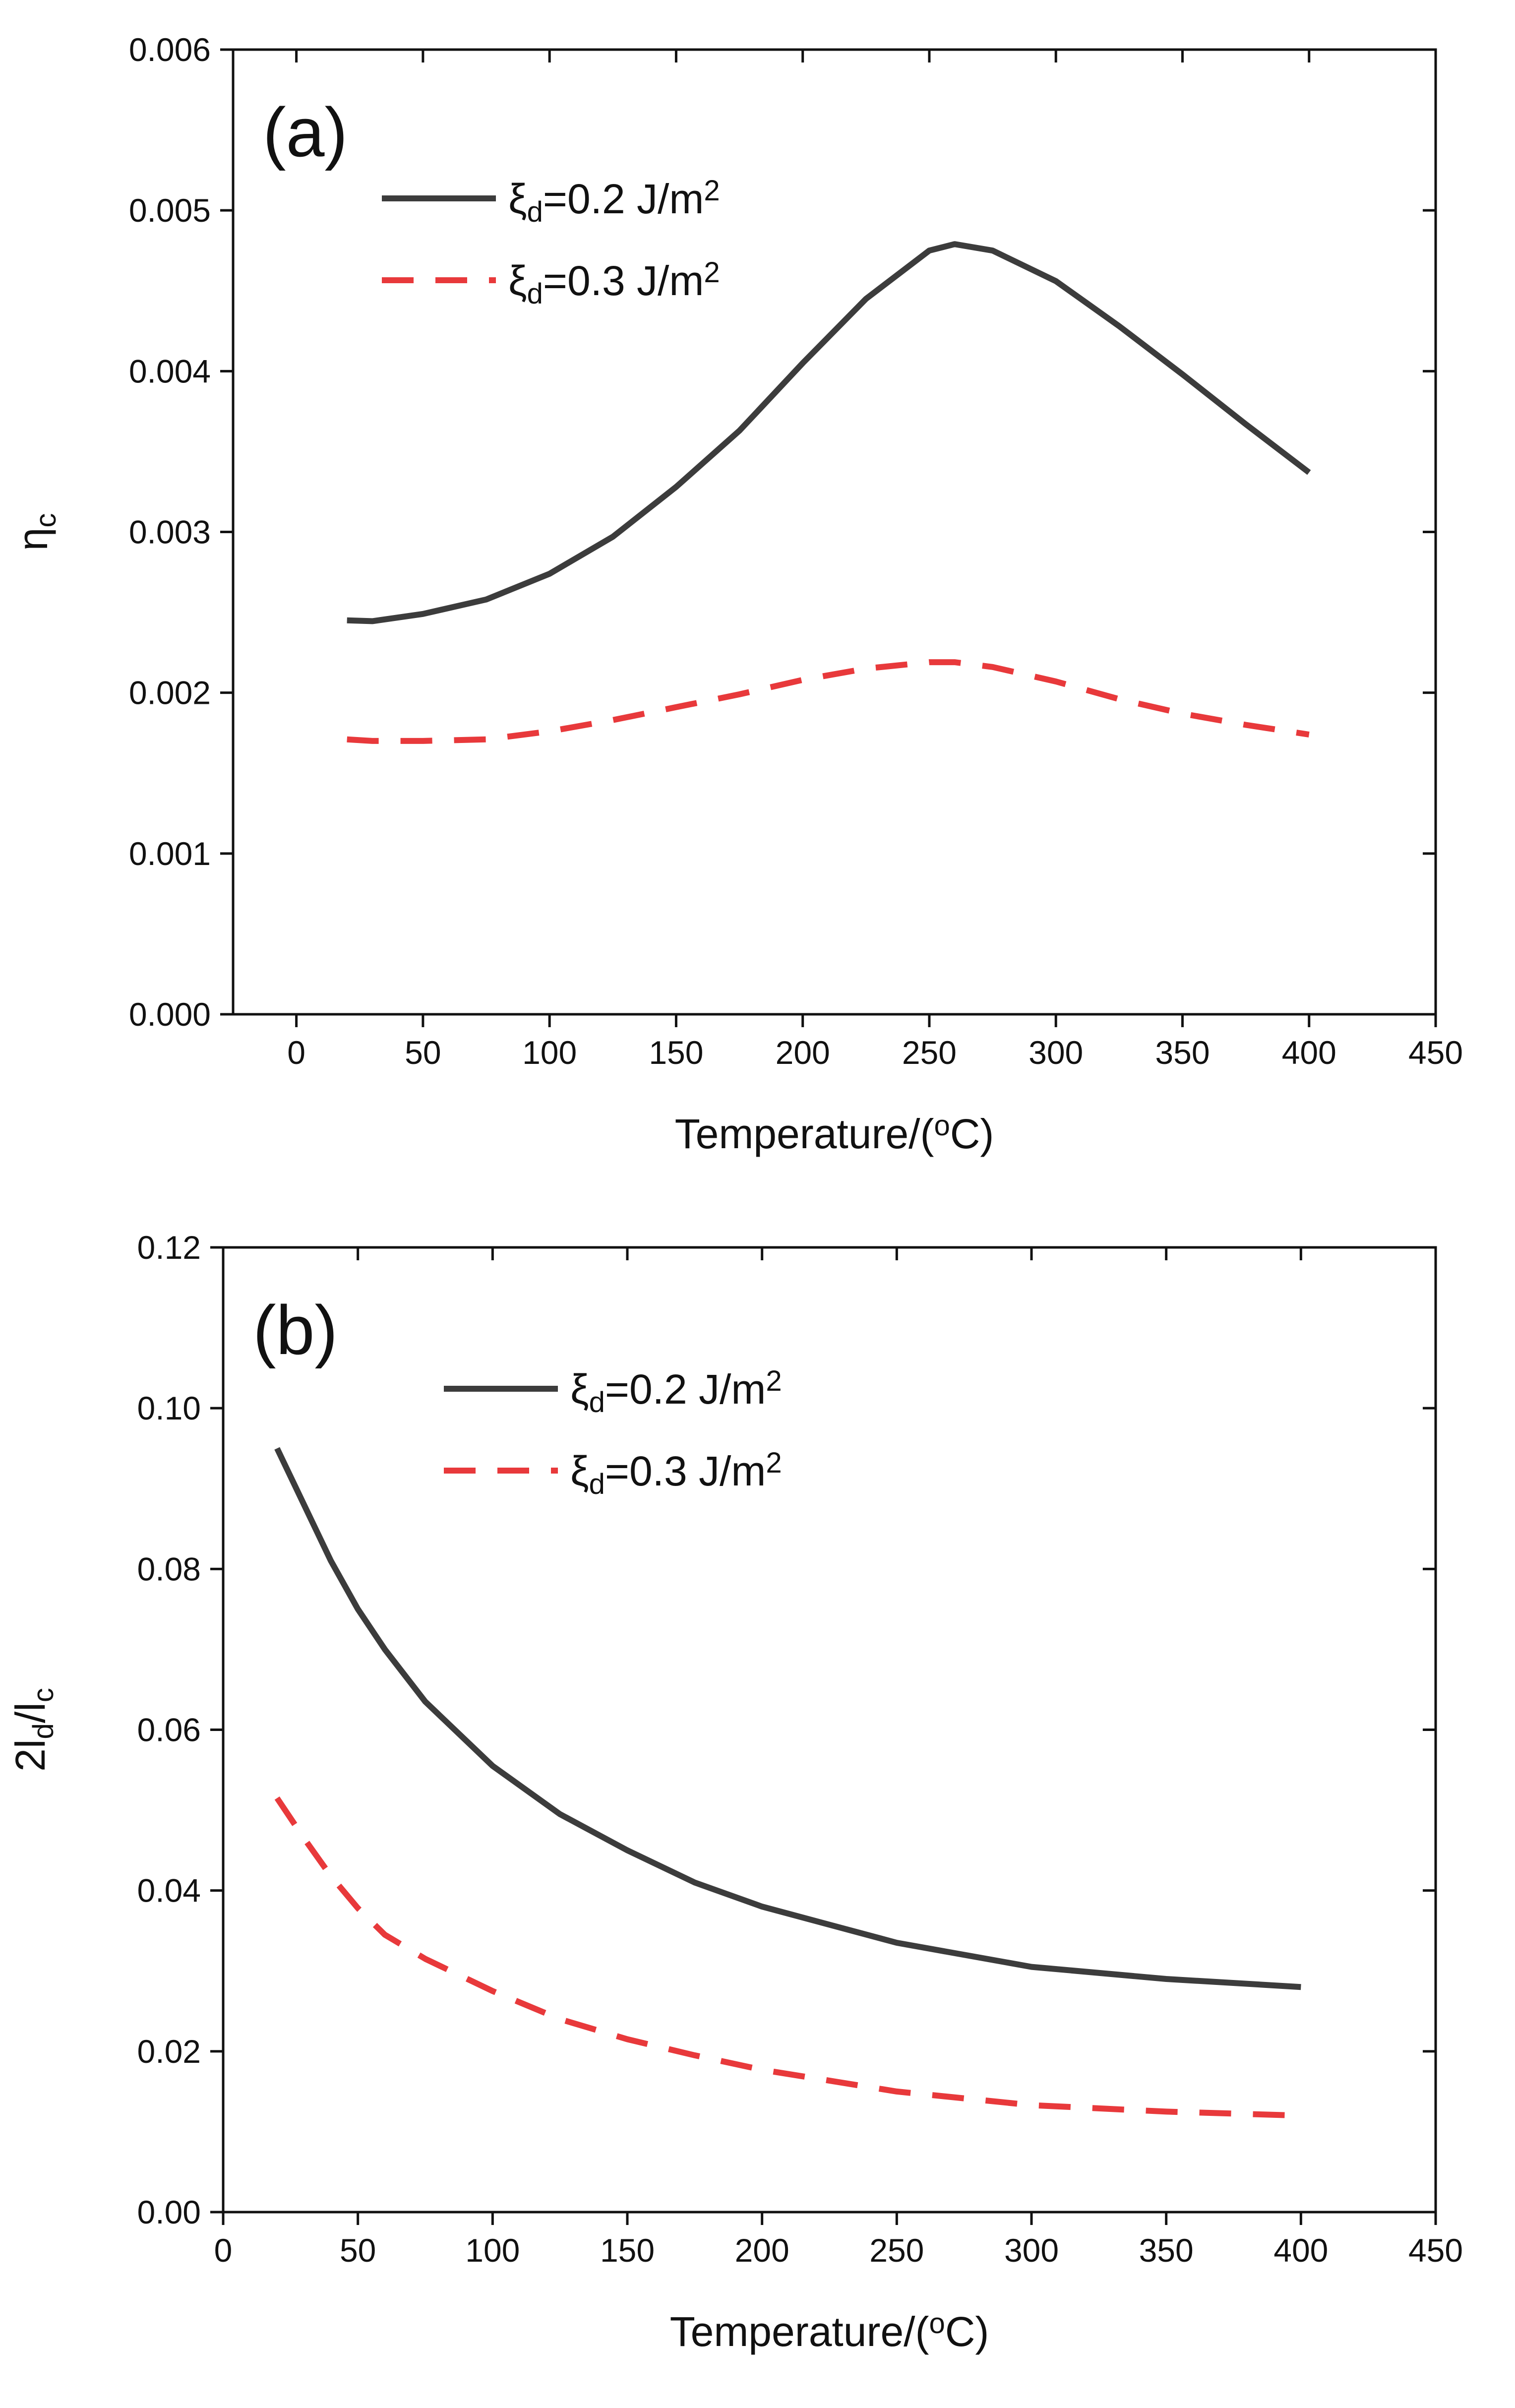 The height and width of the screenshot is (2408, 1515). I want to click on y-axis-title: ηc, so click(35, 532).